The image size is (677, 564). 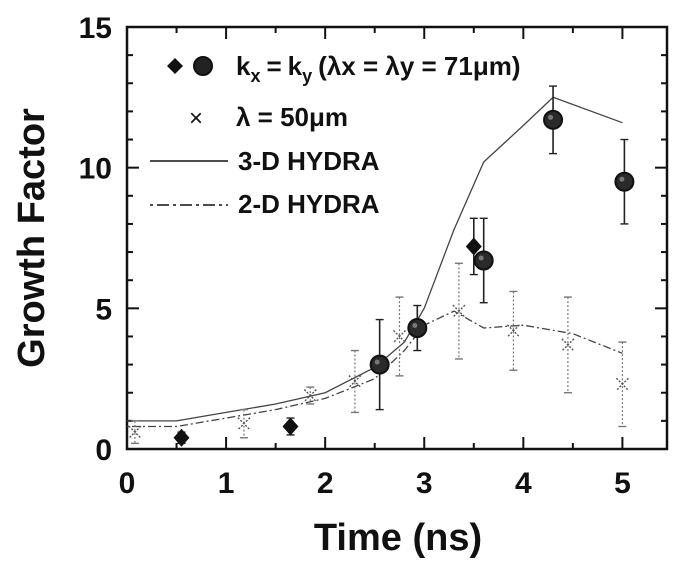 I want to click on legend-cross-marker: ×, so click(x=196, y=118).